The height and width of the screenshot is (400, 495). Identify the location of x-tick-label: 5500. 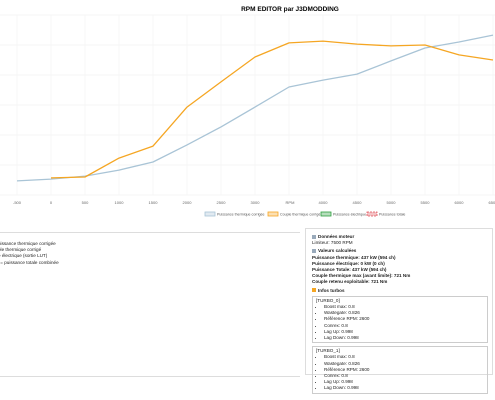
(426, 202).